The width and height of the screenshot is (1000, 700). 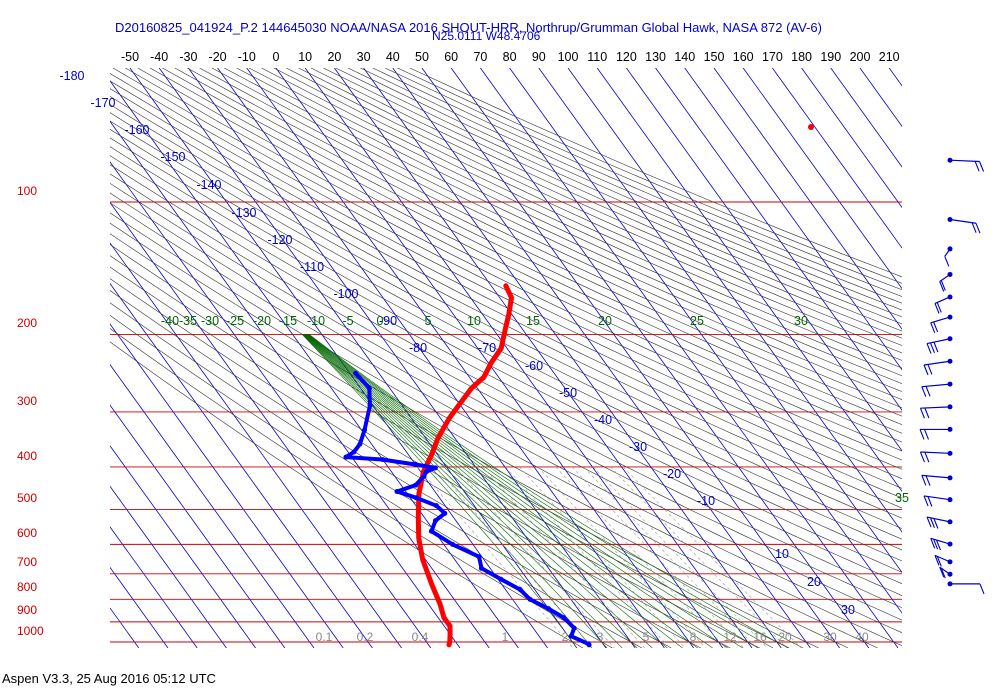 I want to click on temperature-tick-label: -50, so click(x=130, y=57).